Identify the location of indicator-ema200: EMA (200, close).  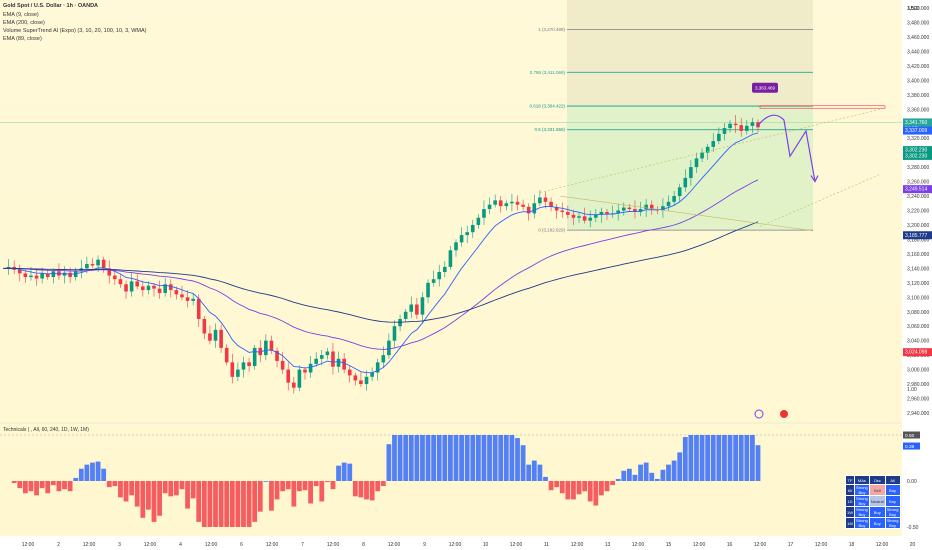
(24, 23).